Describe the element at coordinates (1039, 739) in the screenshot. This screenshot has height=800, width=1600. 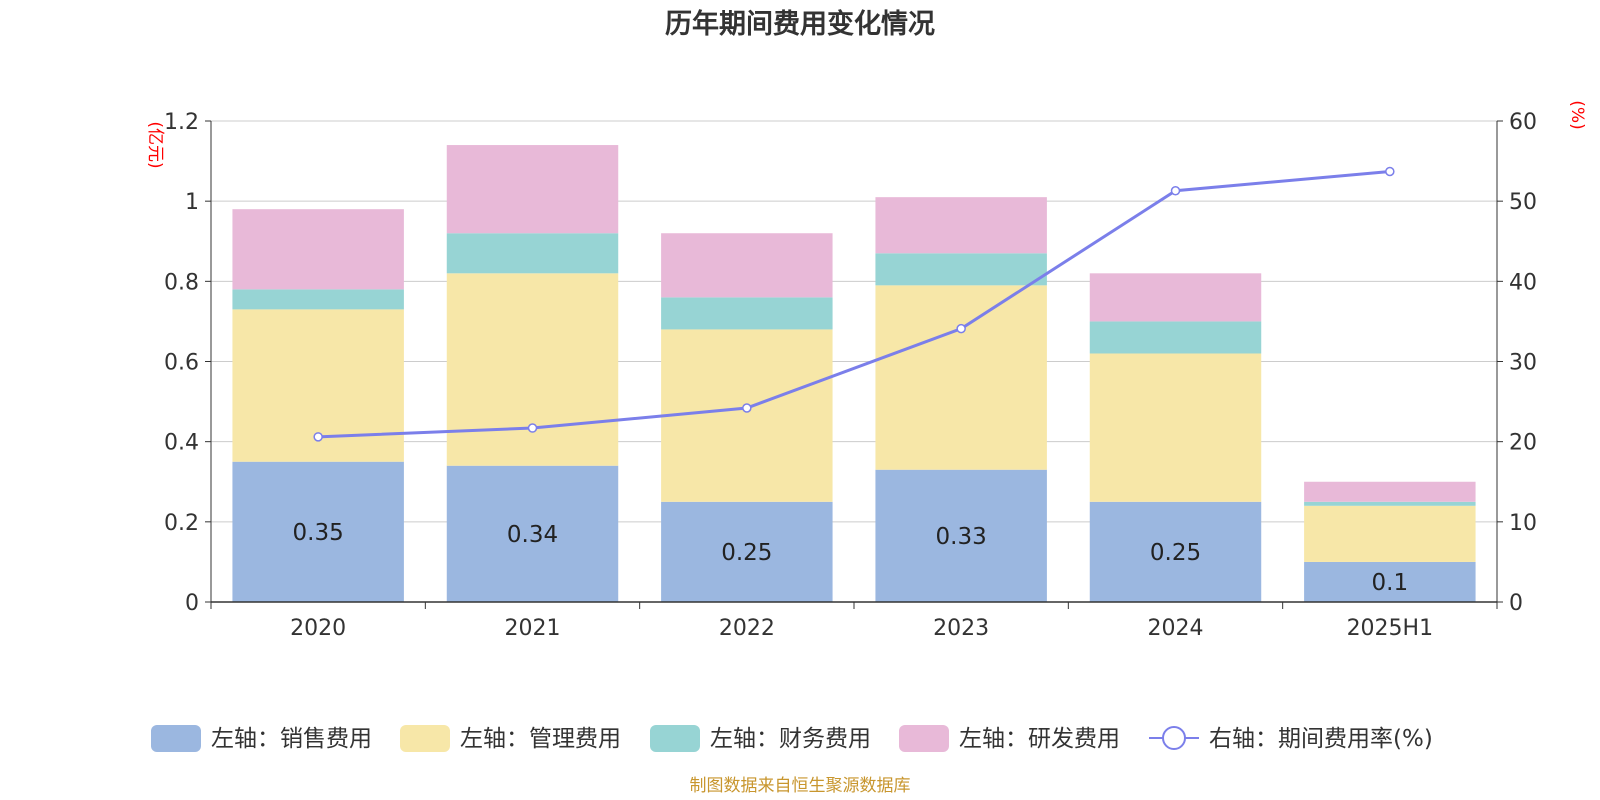
I see `legend-label: 左轴：研发费用` at that location.